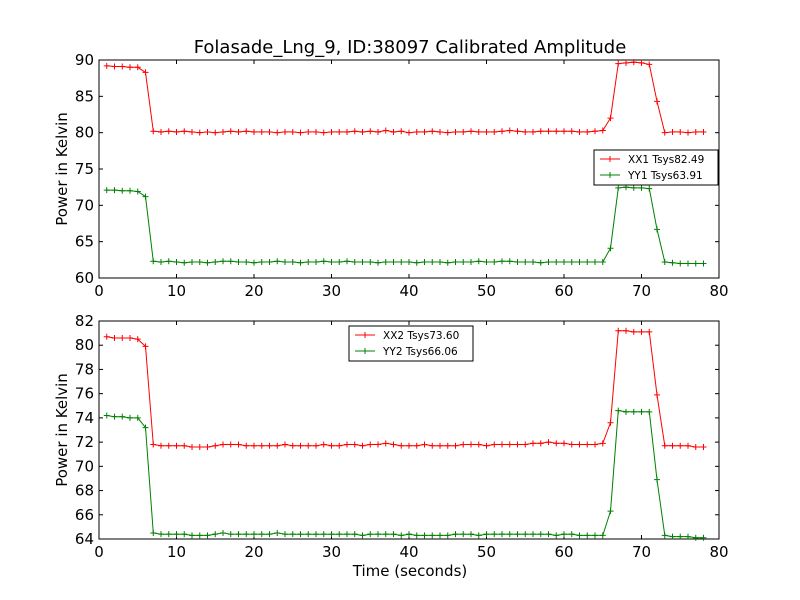  What do you see at coordinates (84, 278) in the screenshot?
I see `y-tick-label: 60` at bounding box center [84, 278].